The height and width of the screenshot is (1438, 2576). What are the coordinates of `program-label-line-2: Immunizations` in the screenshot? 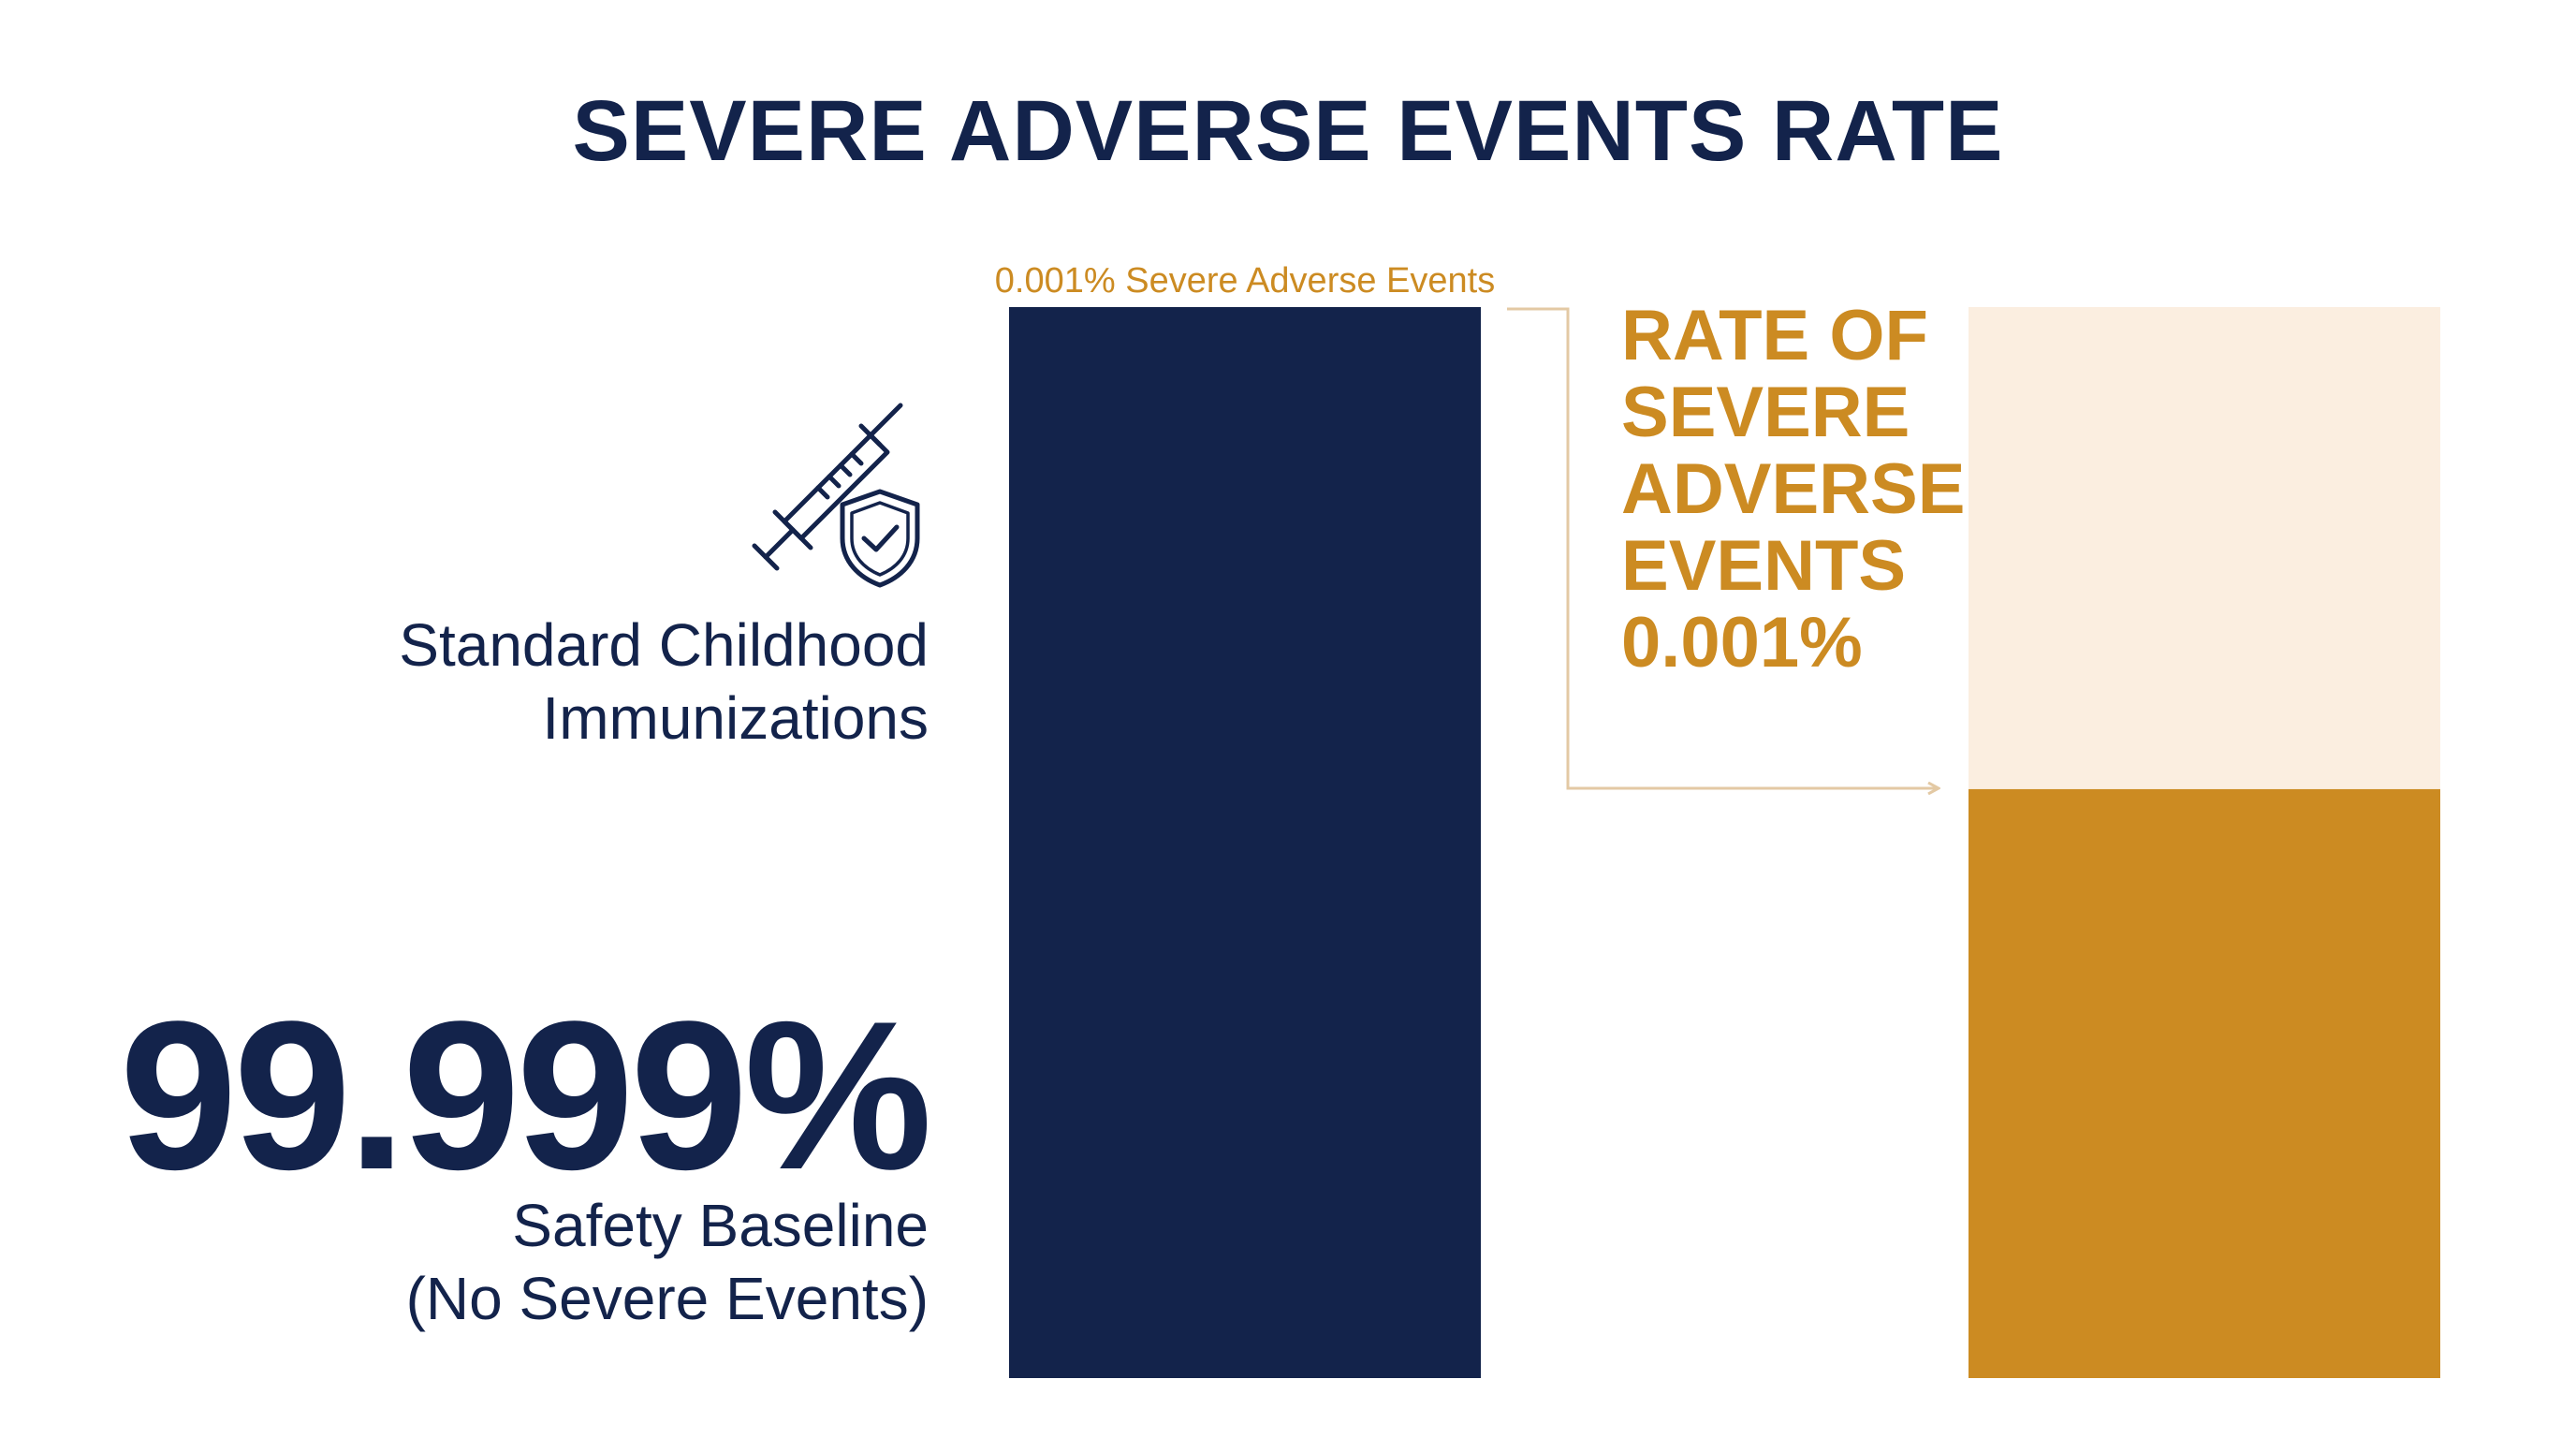 It's located at (735, 718).